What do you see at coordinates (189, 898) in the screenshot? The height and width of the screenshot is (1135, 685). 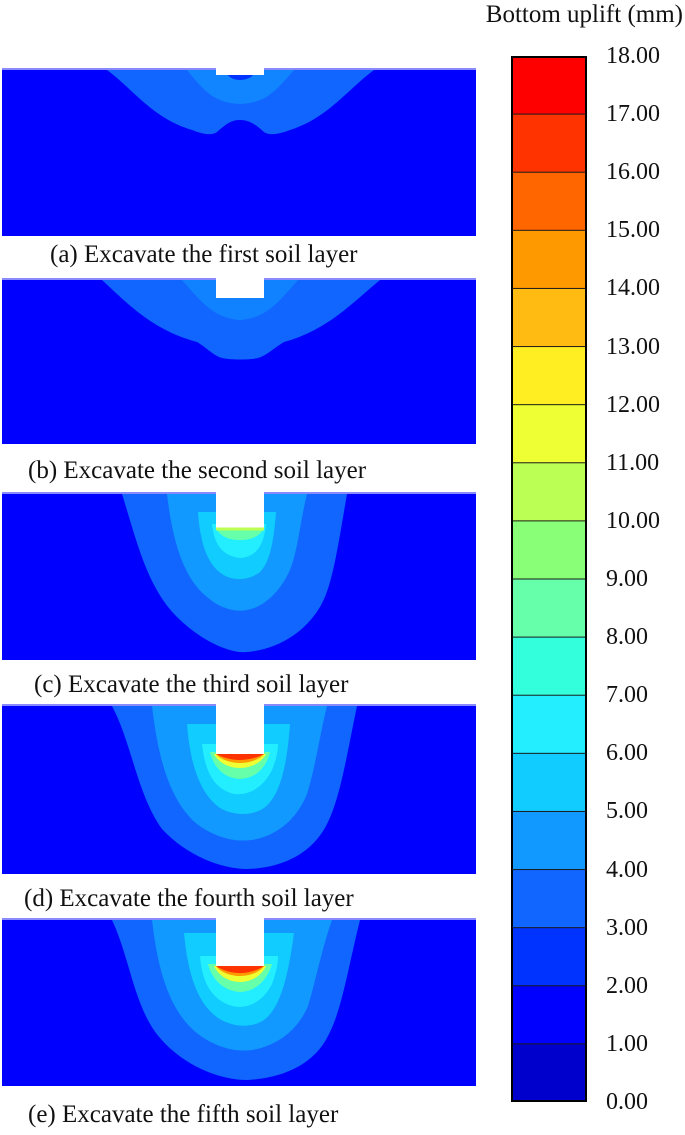 I see `panel-d-caption: (d) Excavate the fourth soil layer` at bounding box center [189, 898].